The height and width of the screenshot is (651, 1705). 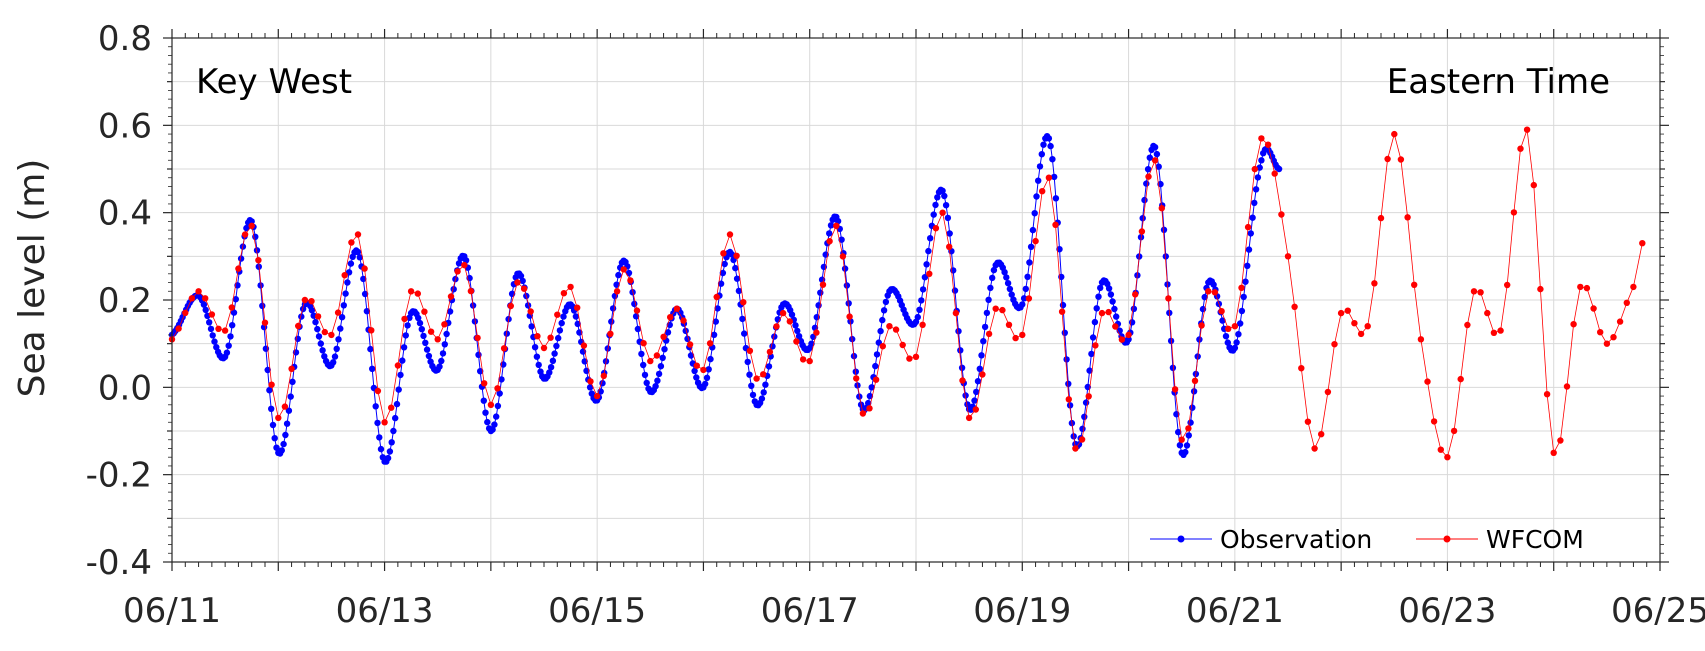 I want to click on legend-observation-marker, so click(x=1181, y=539).